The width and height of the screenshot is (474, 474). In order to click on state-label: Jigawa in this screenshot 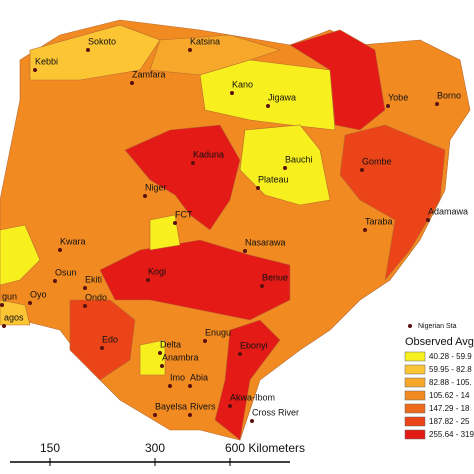, I will do `click(282, 97)`.